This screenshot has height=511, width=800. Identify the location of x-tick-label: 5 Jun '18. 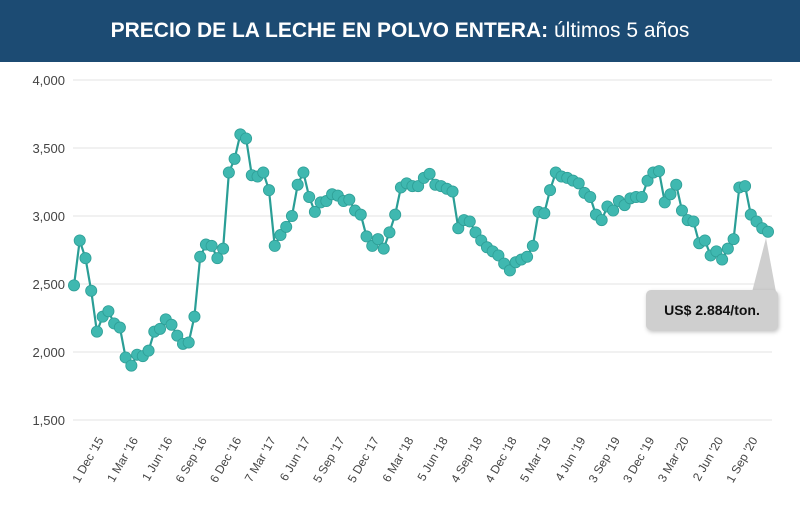
(433, 458).